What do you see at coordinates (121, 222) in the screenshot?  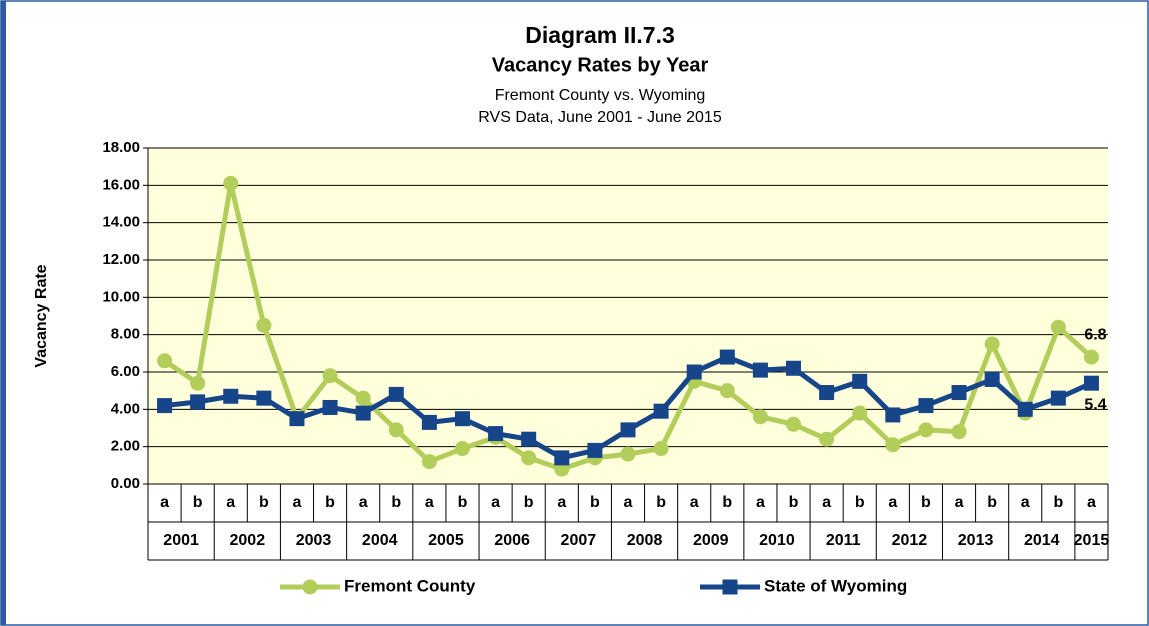 I see `y-tick-label: 14.00` at bounding box center [121, 222].